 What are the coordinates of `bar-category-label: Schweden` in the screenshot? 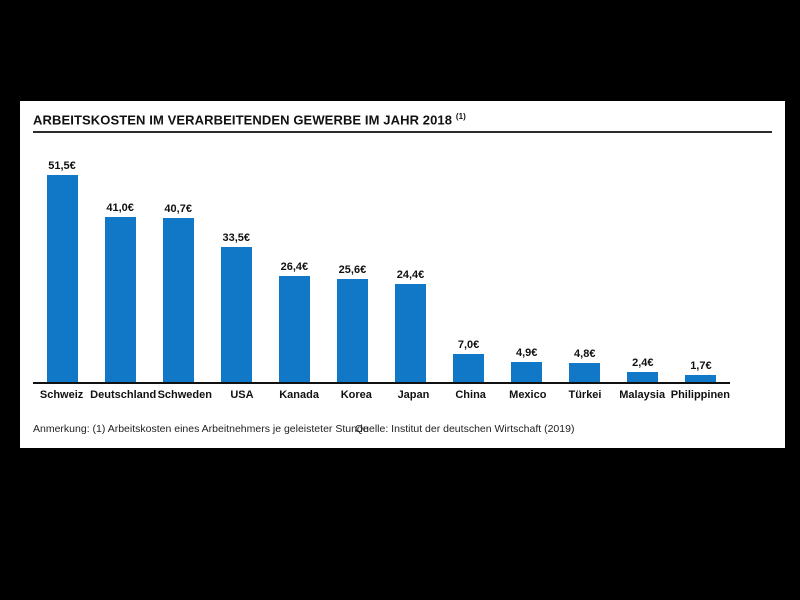 It's located at (184, 395).